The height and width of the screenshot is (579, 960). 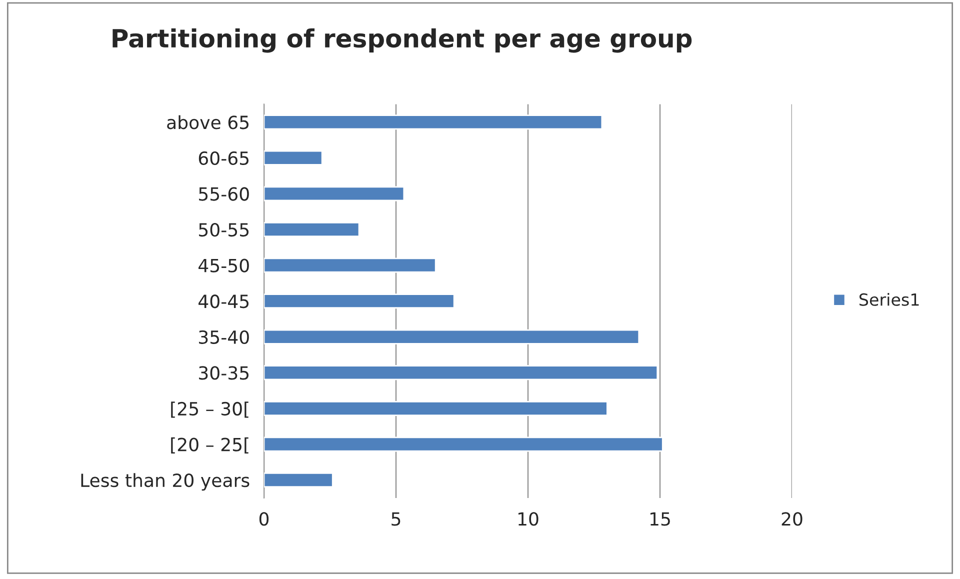 I want to click on y-tick-label: [25 – 30[, so click(x=209, y=410).